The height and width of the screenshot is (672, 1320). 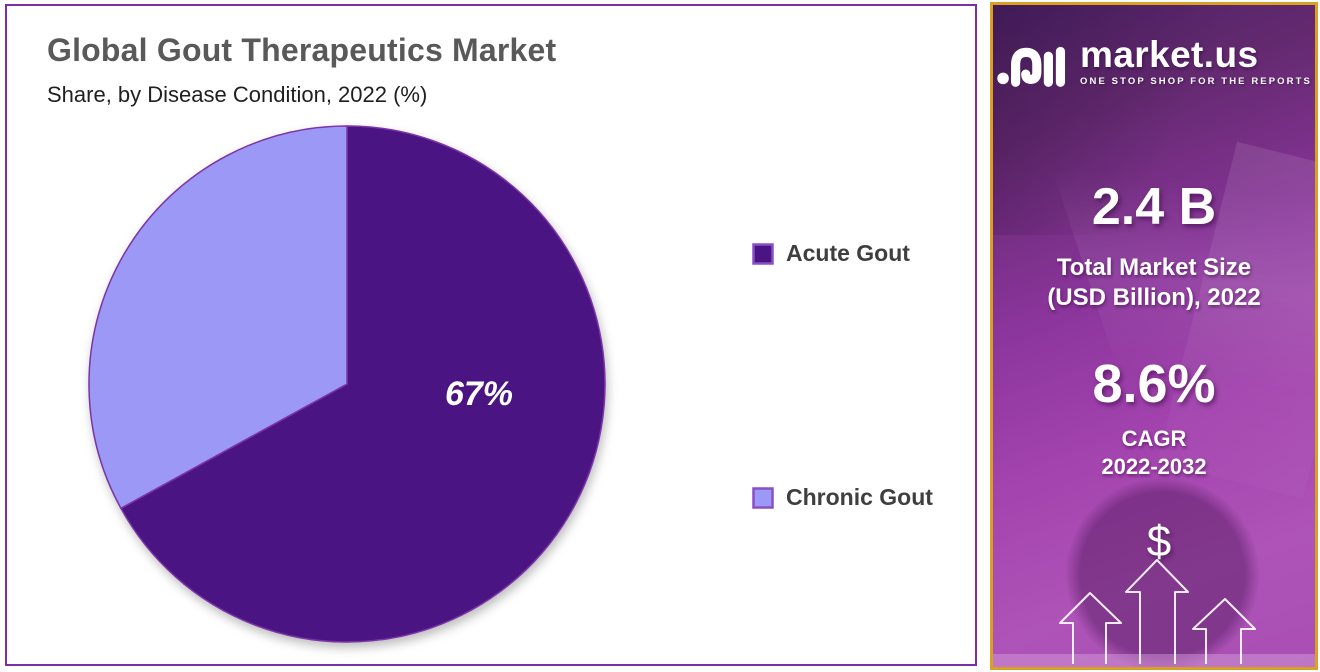 I want to click on market-size-caption-line2: (USD Billion), 2022, so click(x=1154, y=297).